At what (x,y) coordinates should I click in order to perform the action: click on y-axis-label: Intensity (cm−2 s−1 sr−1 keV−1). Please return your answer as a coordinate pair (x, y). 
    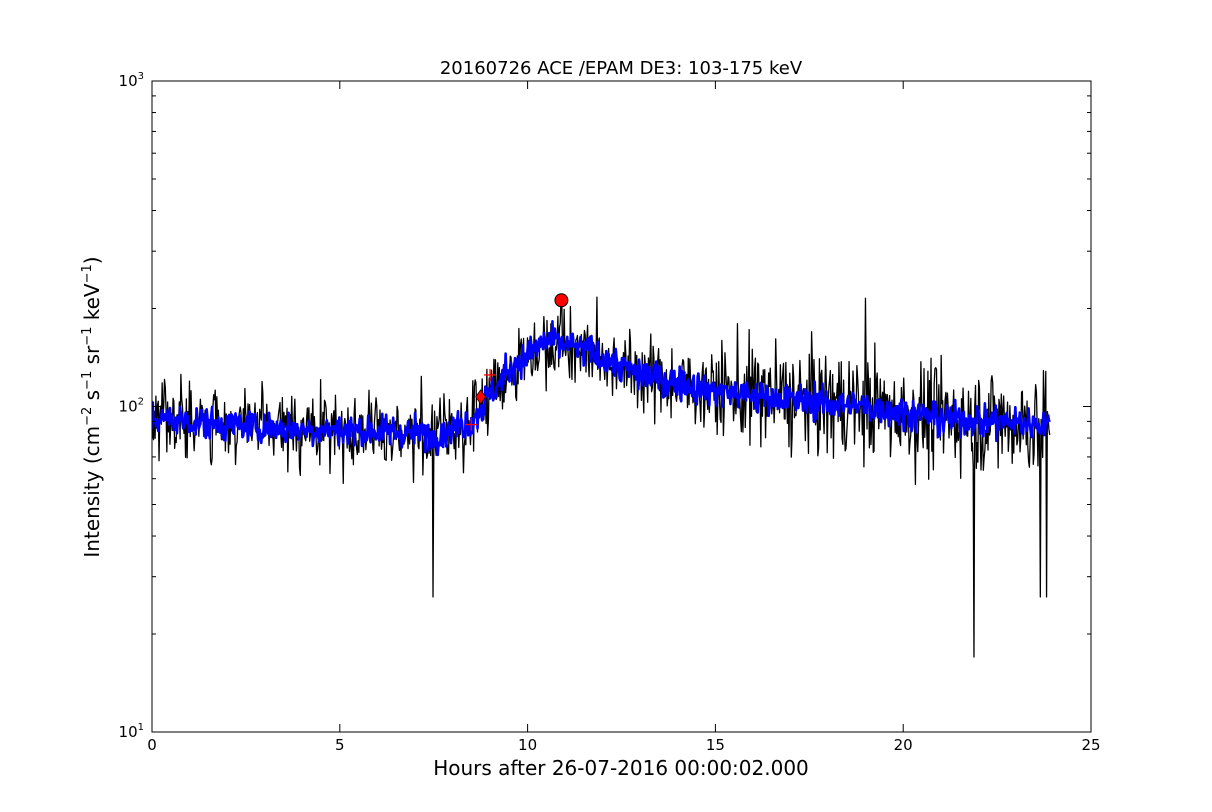
    Looking at the image, I should click on (92, 406).